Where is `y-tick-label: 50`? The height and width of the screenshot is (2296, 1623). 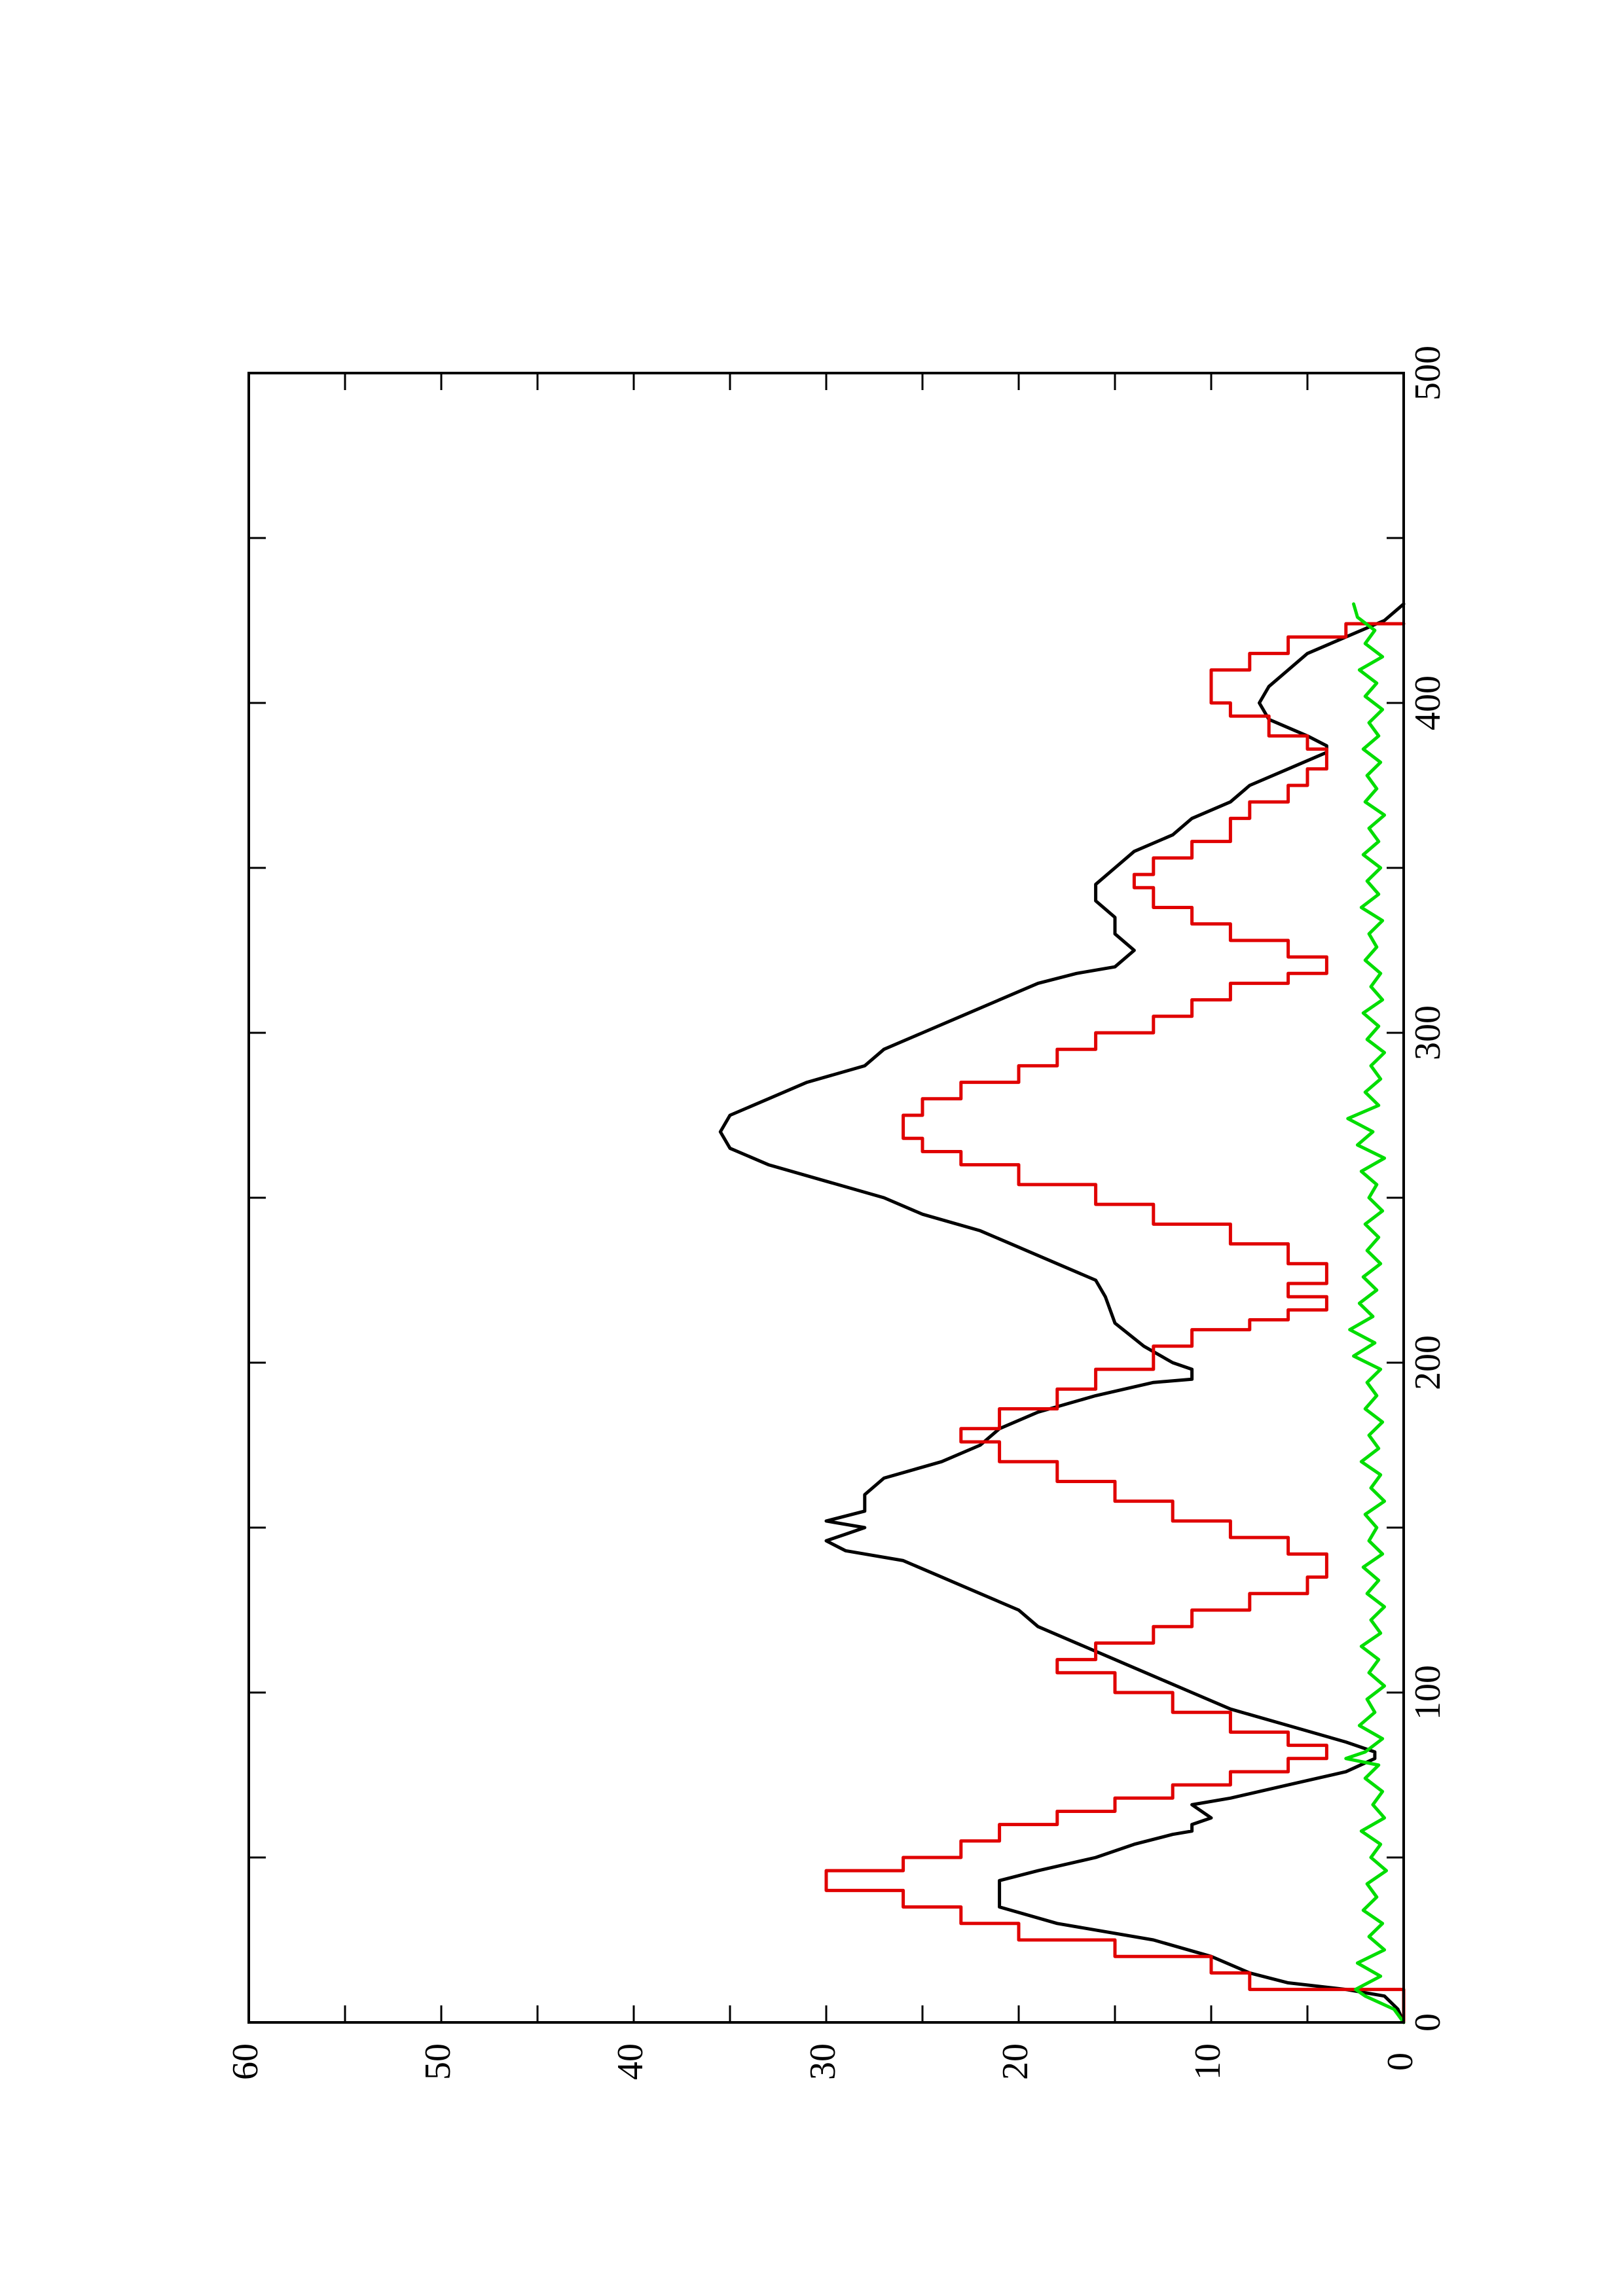 y-tick-label: 50 is located at coordinates (438, 2061).